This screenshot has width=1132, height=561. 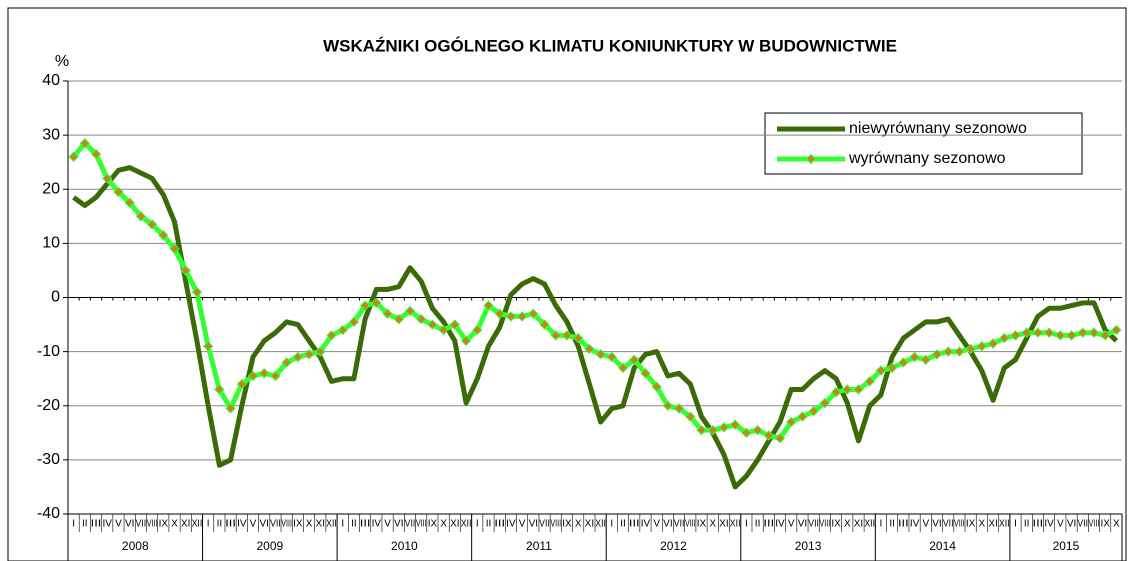 What do you see at coordinates (1066, 546) in the screenshot?
I see `year-label: 2015` at bounding box center [1066, 546].